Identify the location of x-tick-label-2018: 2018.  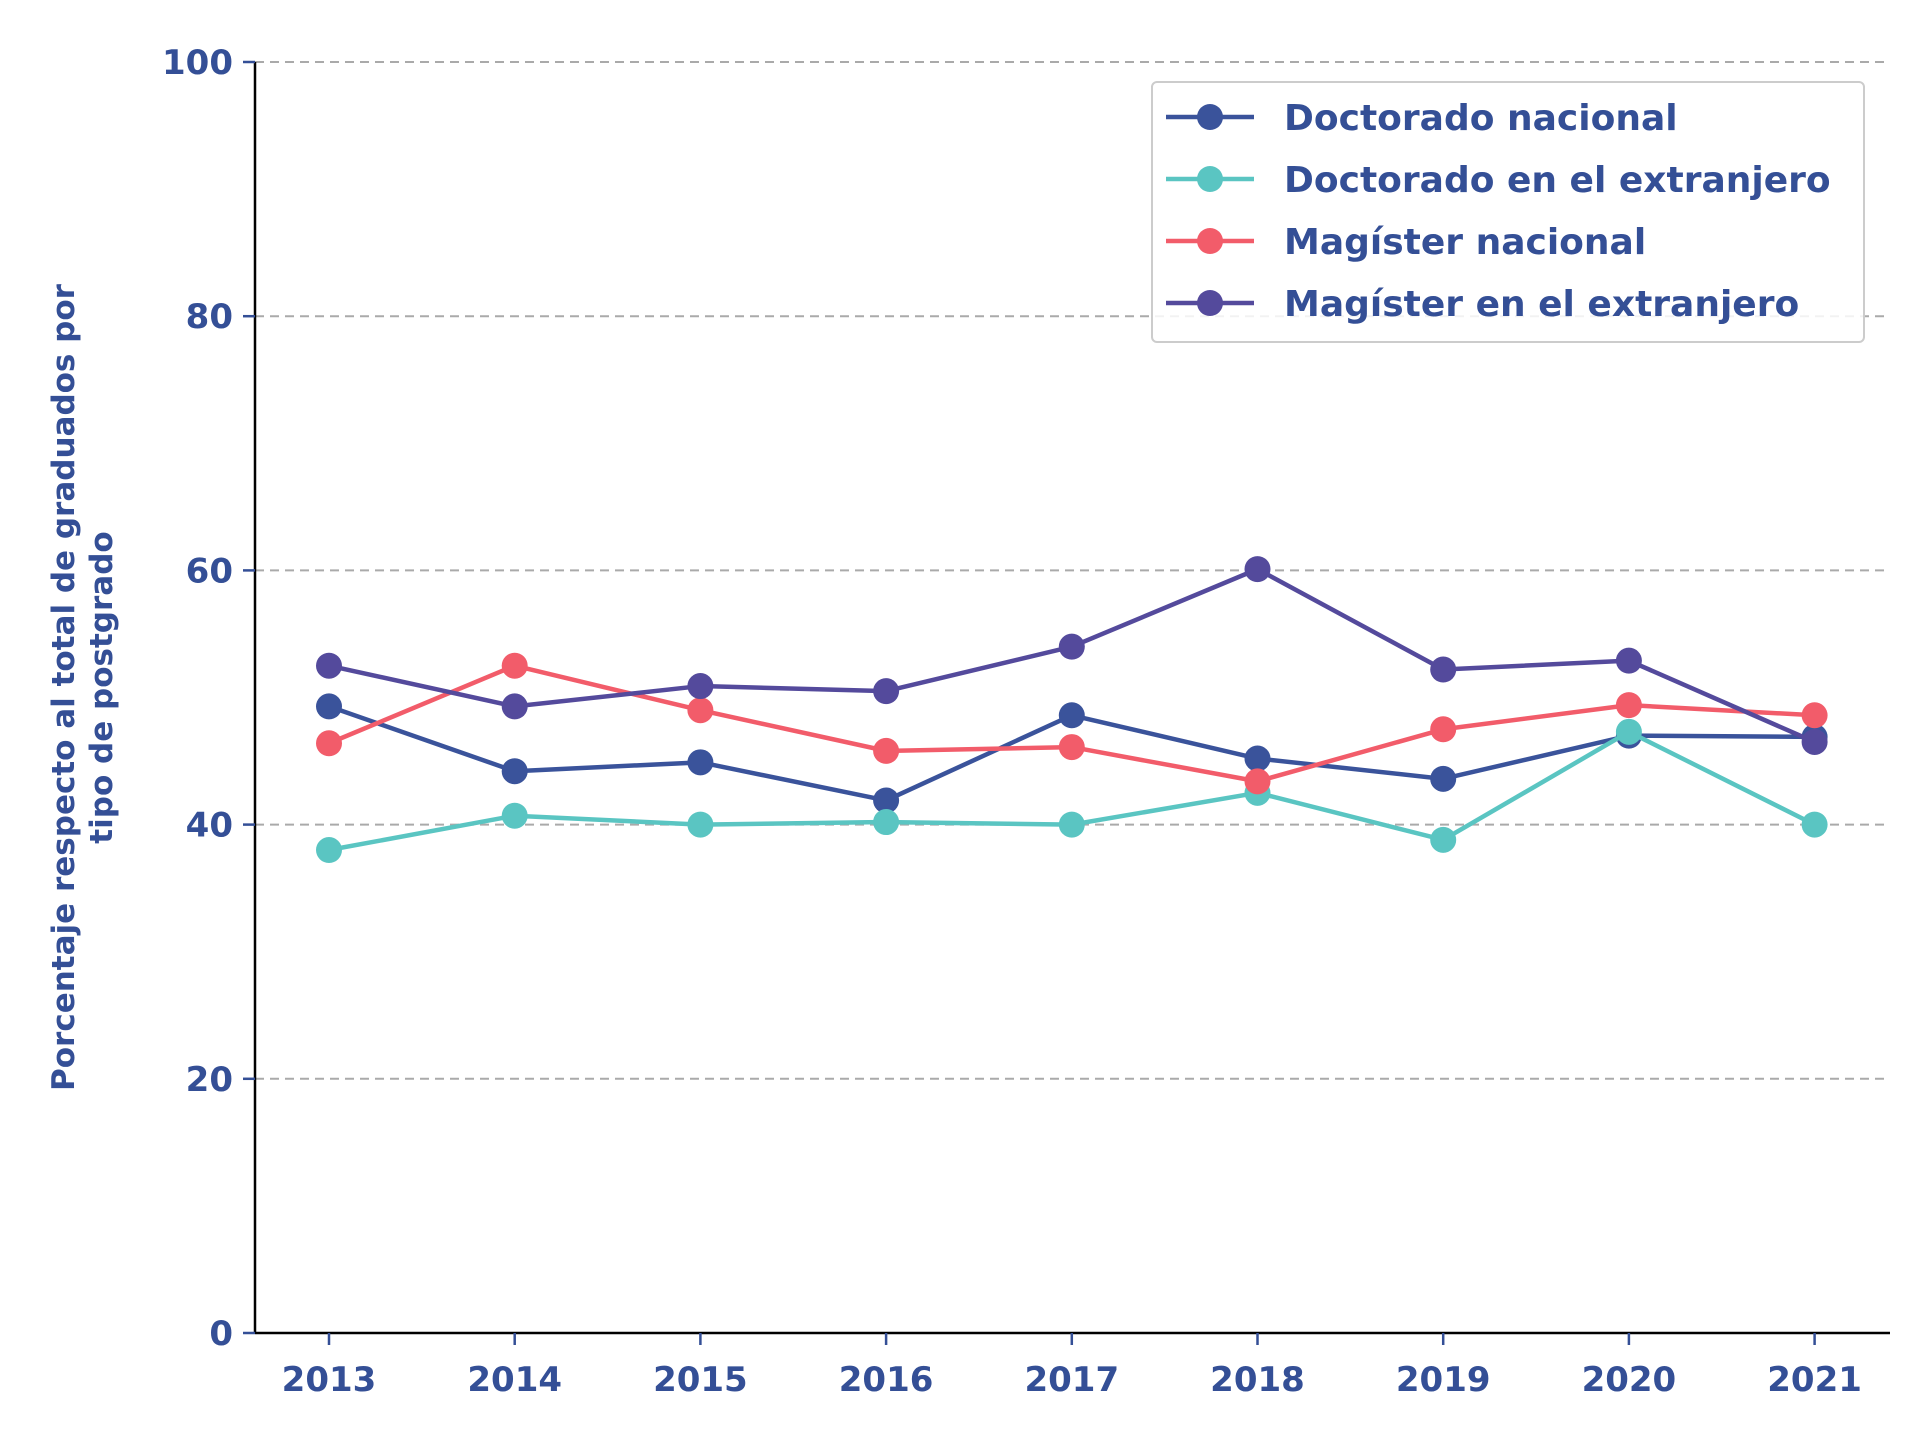
(1257, 1380).